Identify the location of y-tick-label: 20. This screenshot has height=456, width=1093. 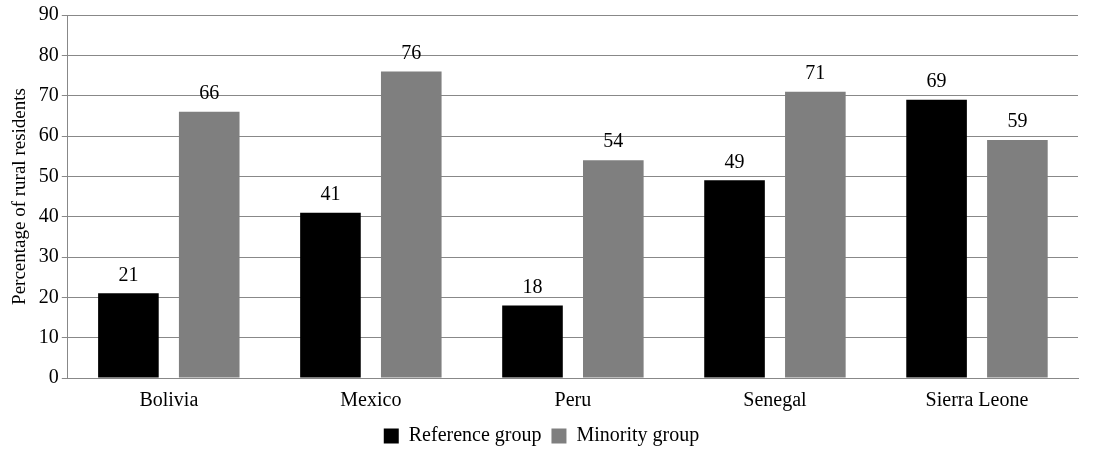
(48, 295).